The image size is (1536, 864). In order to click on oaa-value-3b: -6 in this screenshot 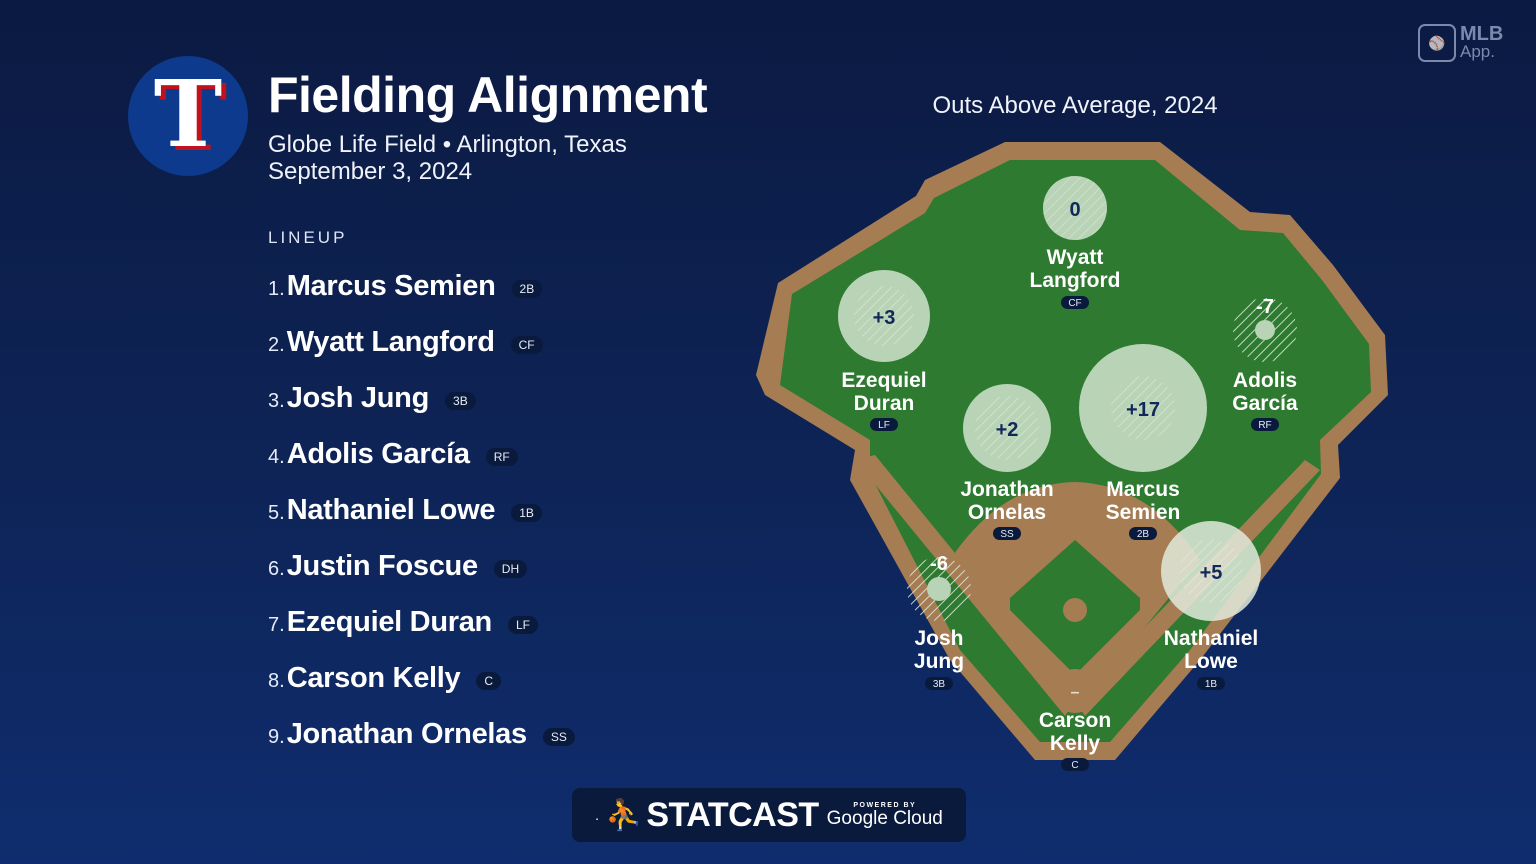, I will do `click(939, 564)`.